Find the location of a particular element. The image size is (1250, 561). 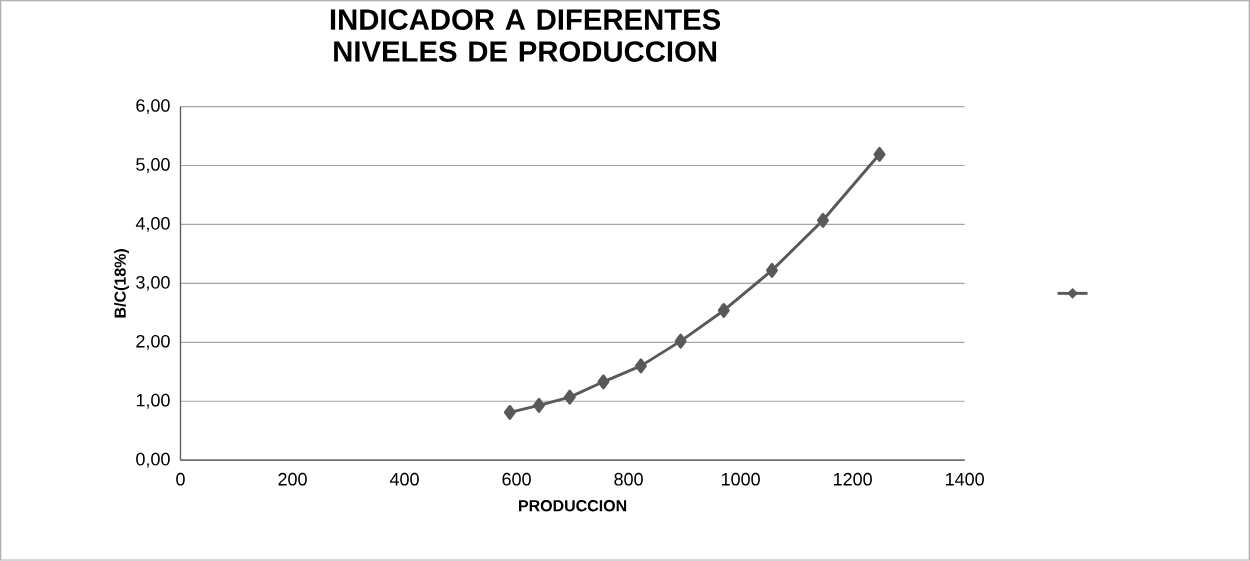

x-tick-label: 800 is located at coordinates (628, 479).